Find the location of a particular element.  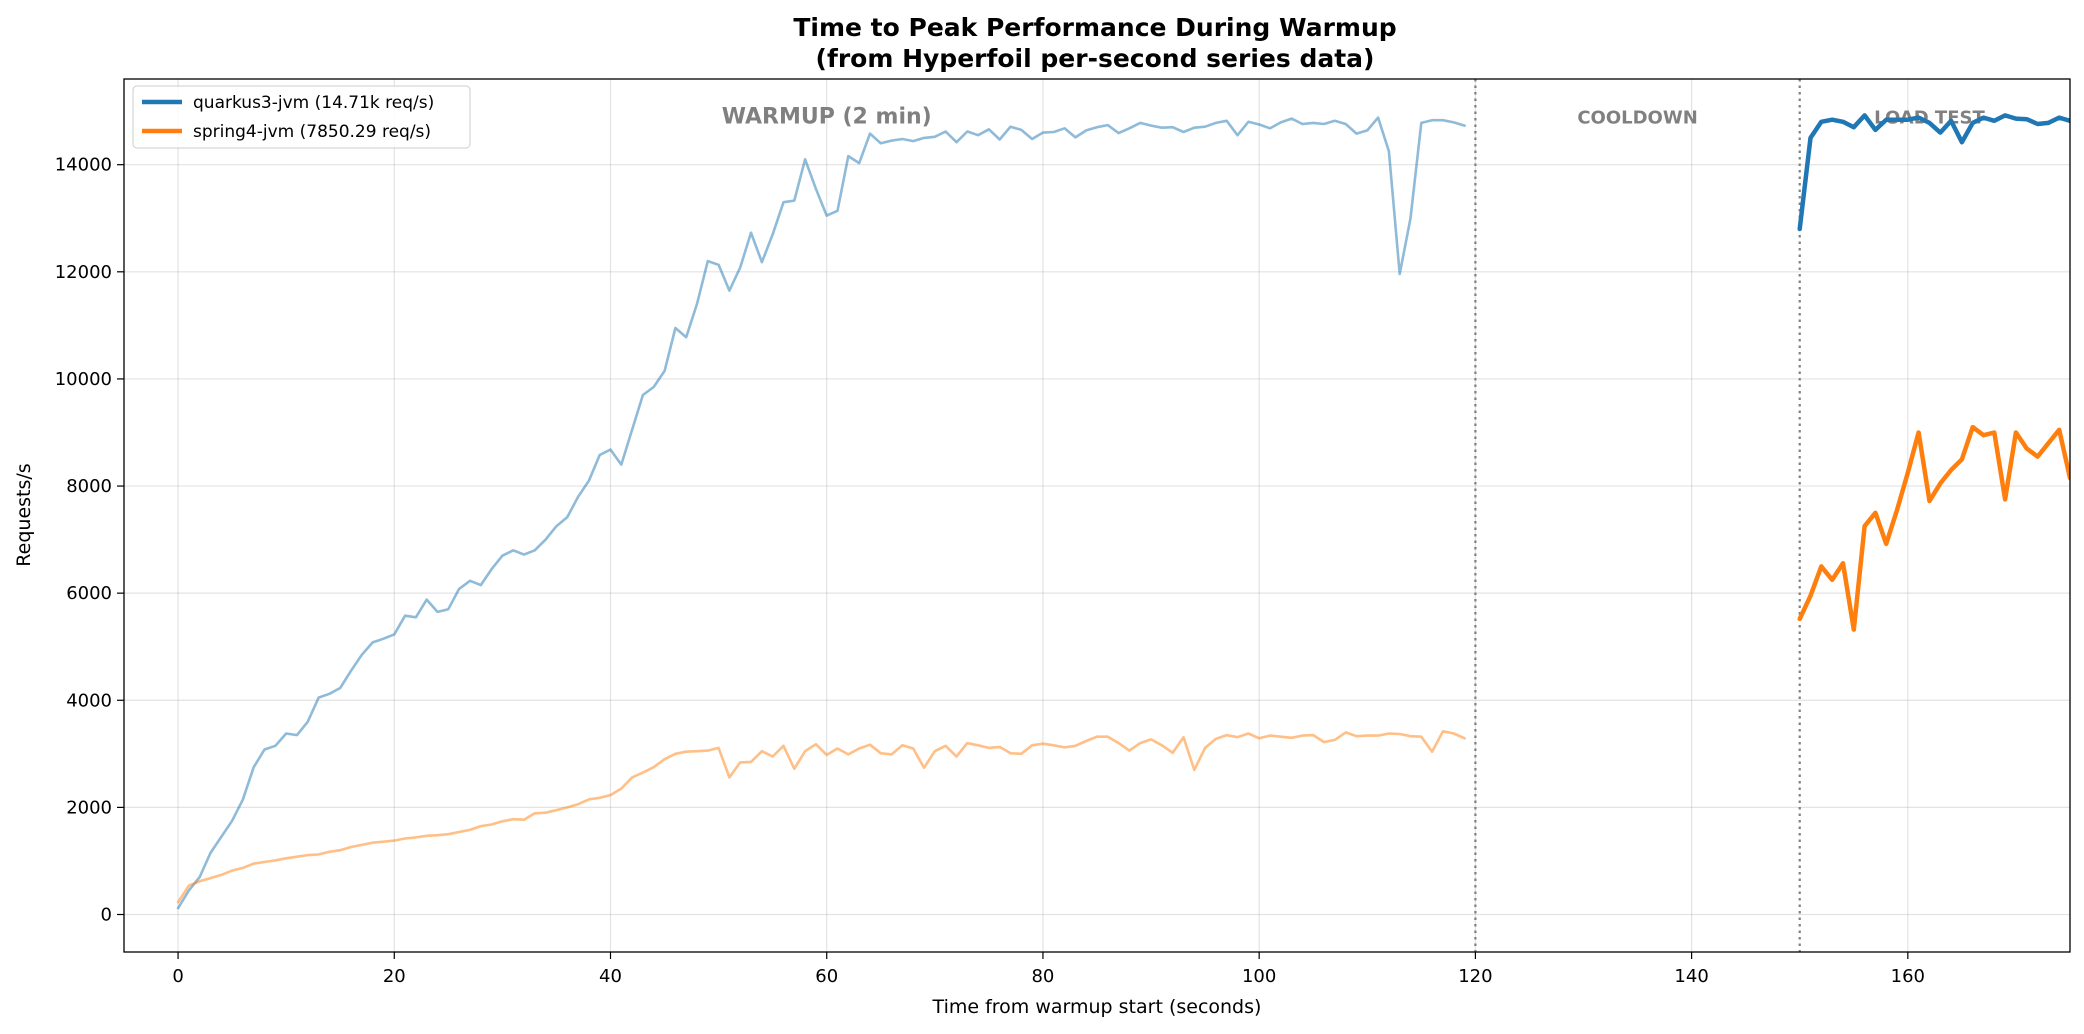

phase-label-warmup: WARMUP (2 min) is located at coordinates (827, 116).